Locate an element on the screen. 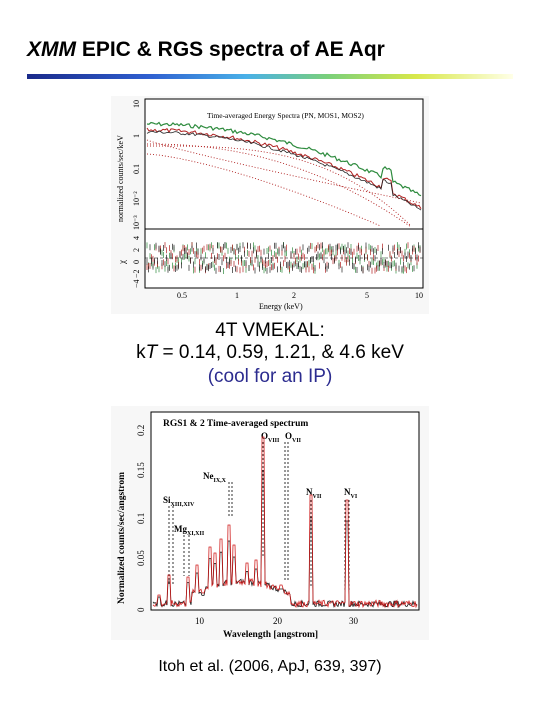 This screenshot has width=540, height=720. line-label-O-VII: OVII is located at coordinates (293, 437).